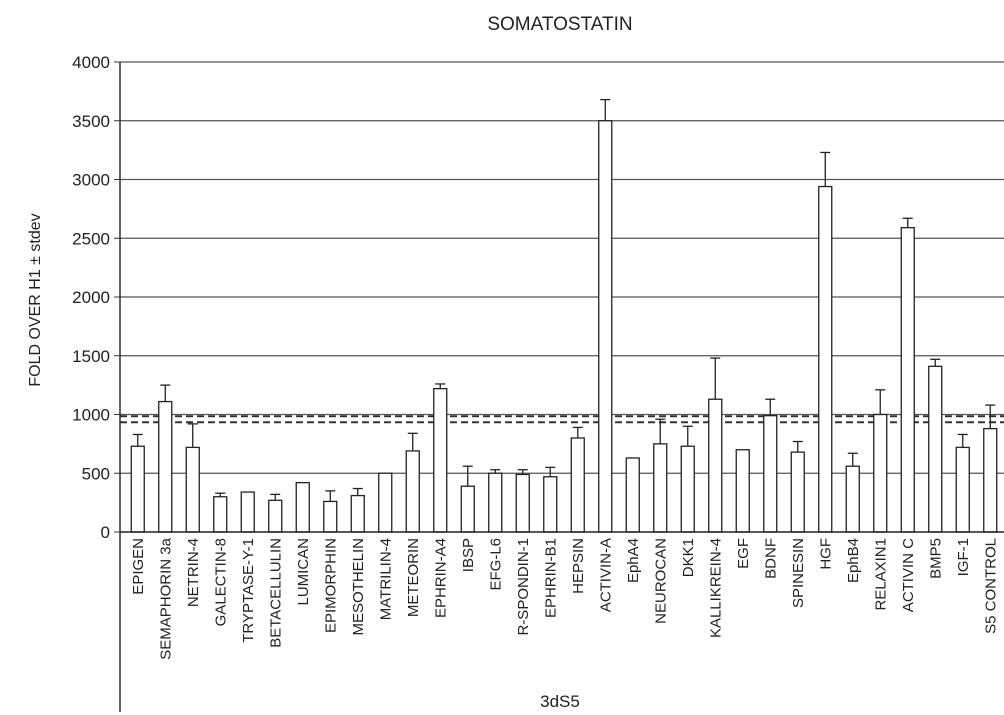 The image size is (1004, 715). I want to click on x-tick-label: SPINESIN, so click(798, 573).